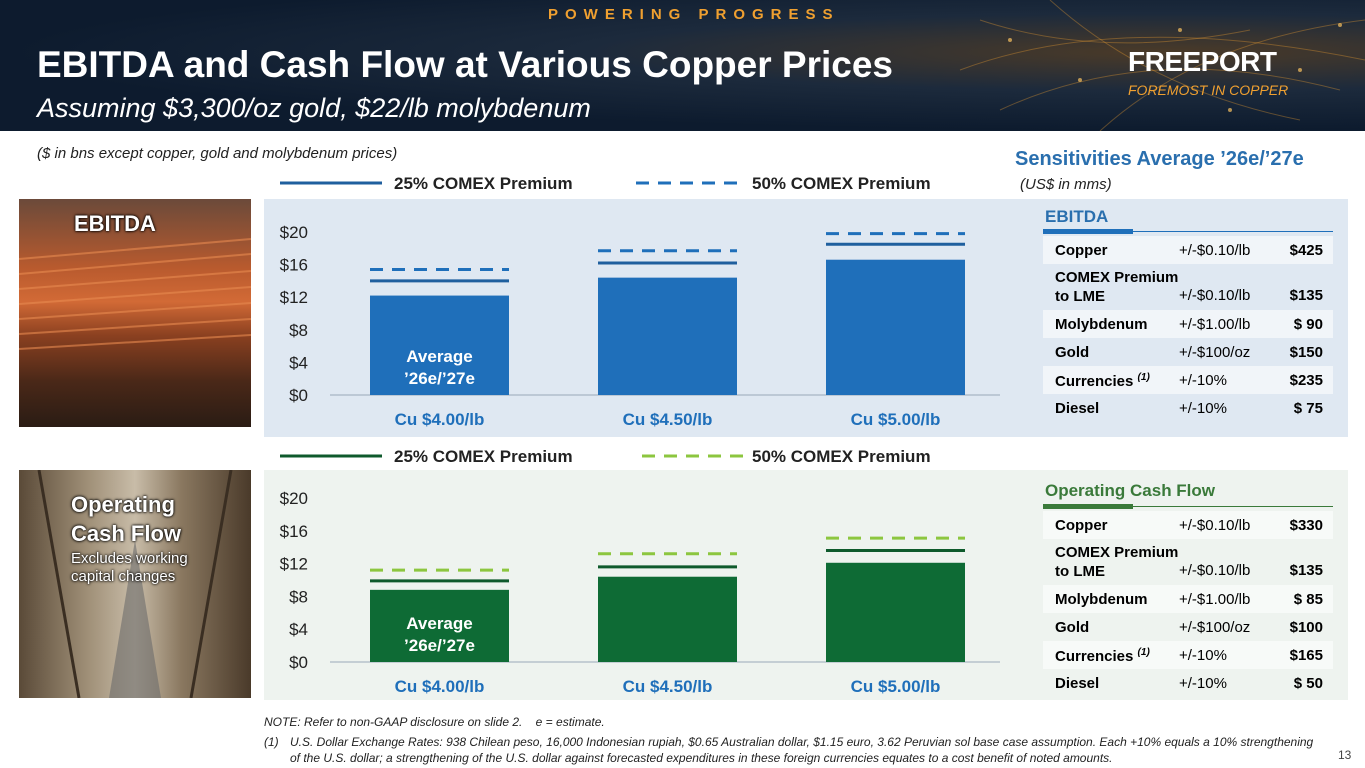 This screenshot has width=1365, height=768. I want to click on ebitda-row-item: Copper, so click(1081, 250).